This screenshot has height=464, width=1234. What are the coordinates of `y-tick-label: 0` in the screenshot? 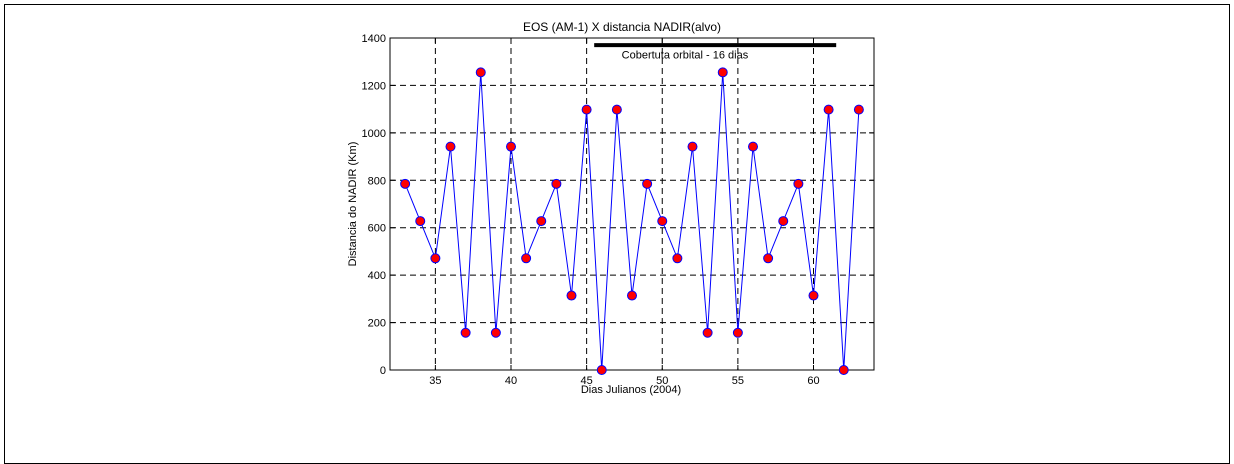 It's located at (383, 371).